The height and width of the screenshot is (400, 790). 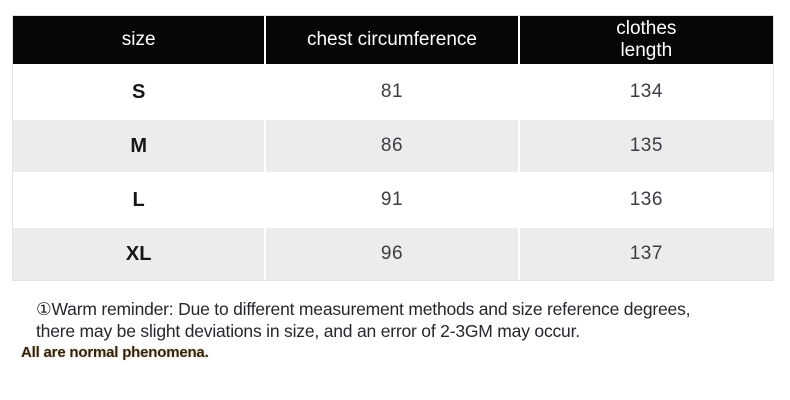 I want to click on table-row-s: S 81 134, so click(x=393, y=91).